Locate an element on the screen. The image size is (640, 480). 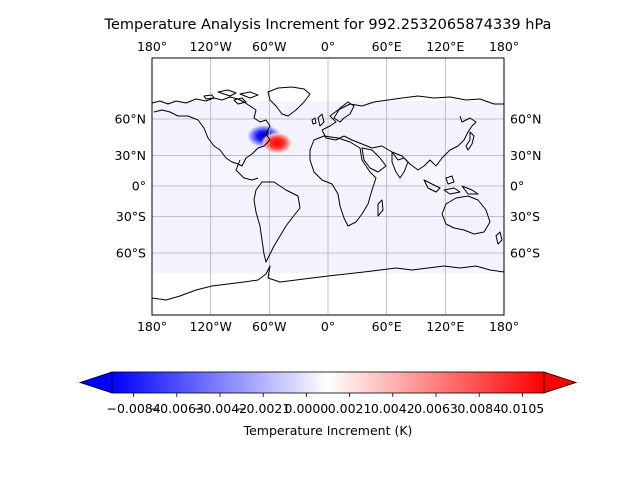
coastline-eurasia is located at coordinates (412, 133).